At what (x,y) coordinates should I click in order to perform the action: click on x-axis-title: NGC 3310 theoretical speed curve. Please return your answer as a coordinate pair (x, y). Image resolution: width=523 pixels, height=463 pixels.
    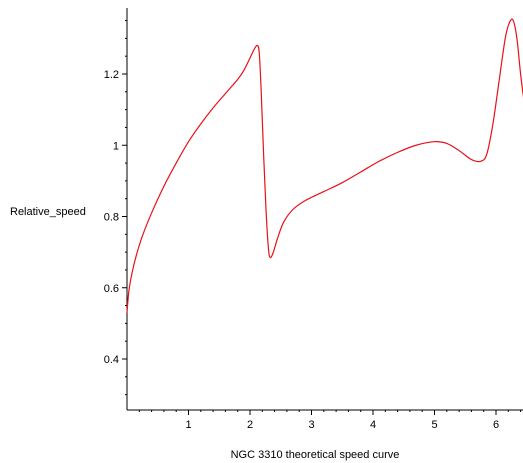
    Looking at the image, I should click on (315, 455).